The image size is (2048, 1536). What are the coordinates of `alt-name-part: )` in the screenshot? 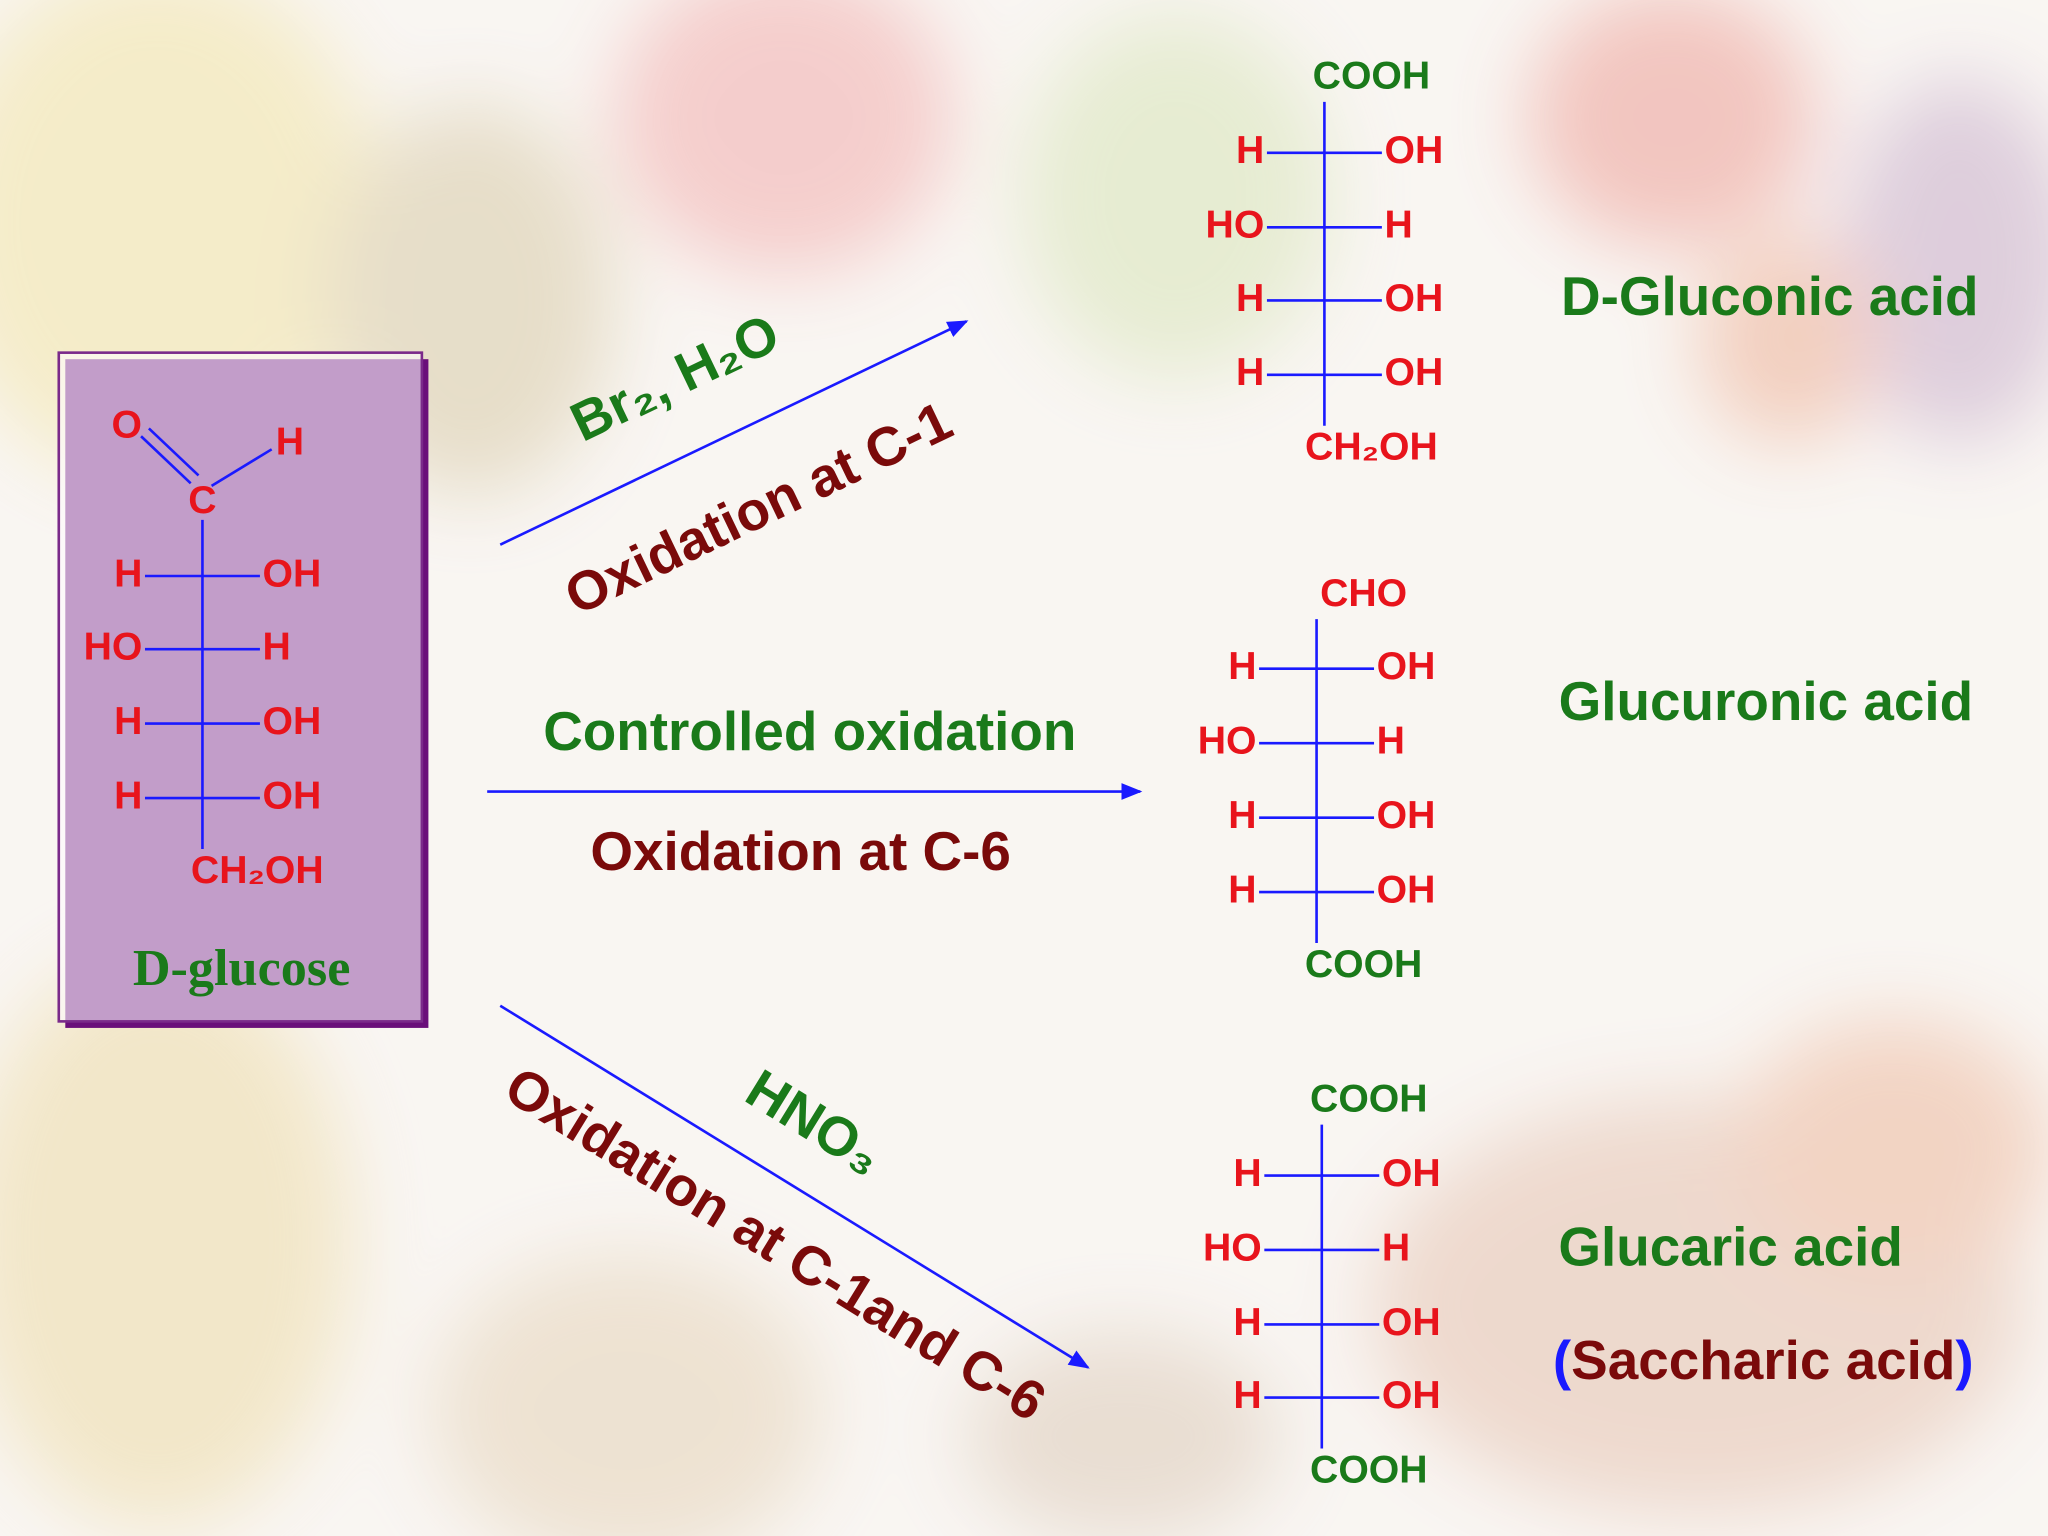 It's located at (1964, 1360).